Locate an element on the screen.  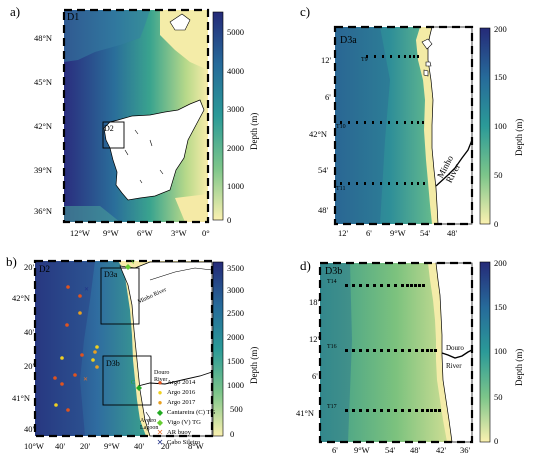
panel-d-lat-tick: 6' is located at coordinates (315, 376).